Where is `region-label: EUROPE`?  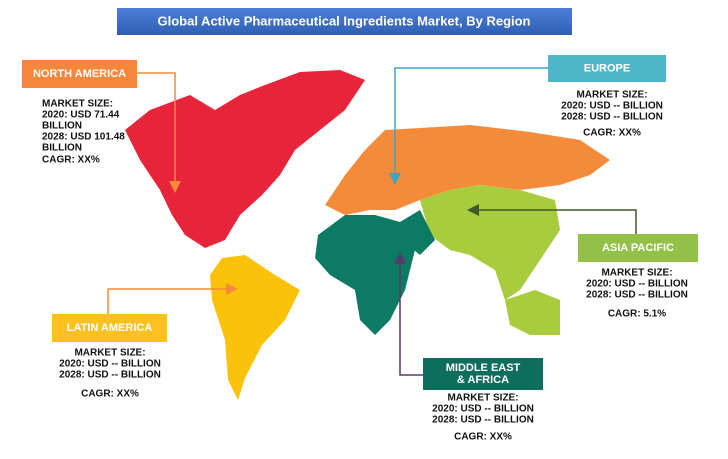
region-label: EUROPE is located at coordinates (607, 68).